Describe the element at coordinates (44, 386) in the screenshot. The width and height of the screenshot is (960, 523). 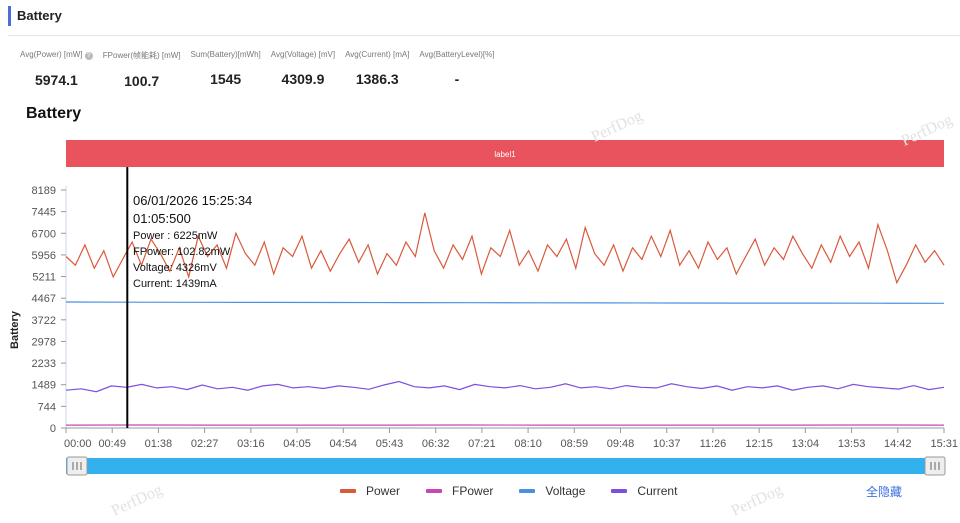
I see `y-tick-label: 1489` at that location.